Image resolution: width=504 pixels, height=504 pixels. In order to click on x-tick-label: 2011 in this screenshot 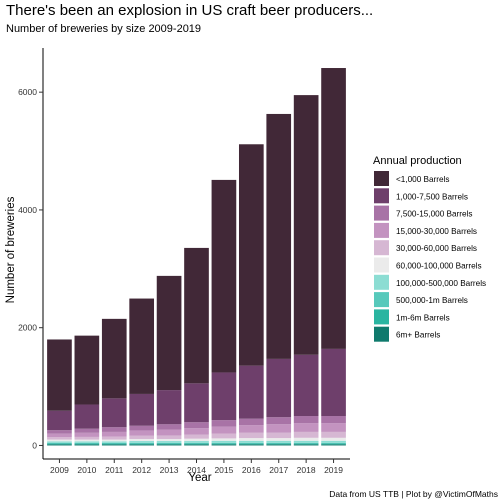, I will do `click(114, 470)`.